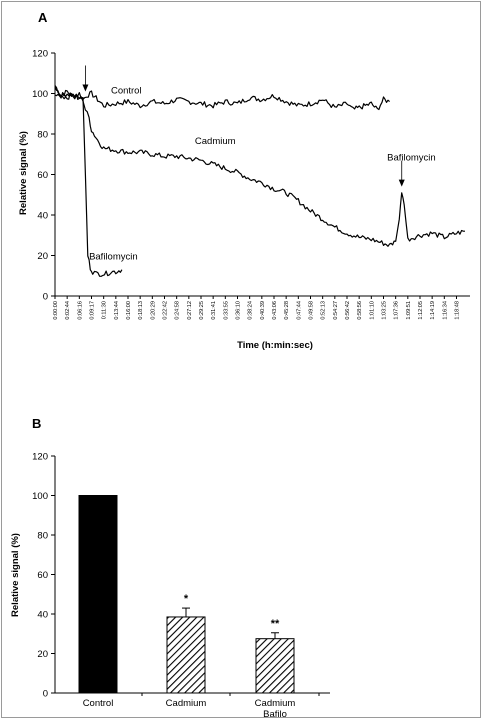 This screenshot has height=721, width=484. What do you see at coordinates (199, 595) in the screenshot?
I see `panel-b-bars: ***` at bounding box center [199, 595].